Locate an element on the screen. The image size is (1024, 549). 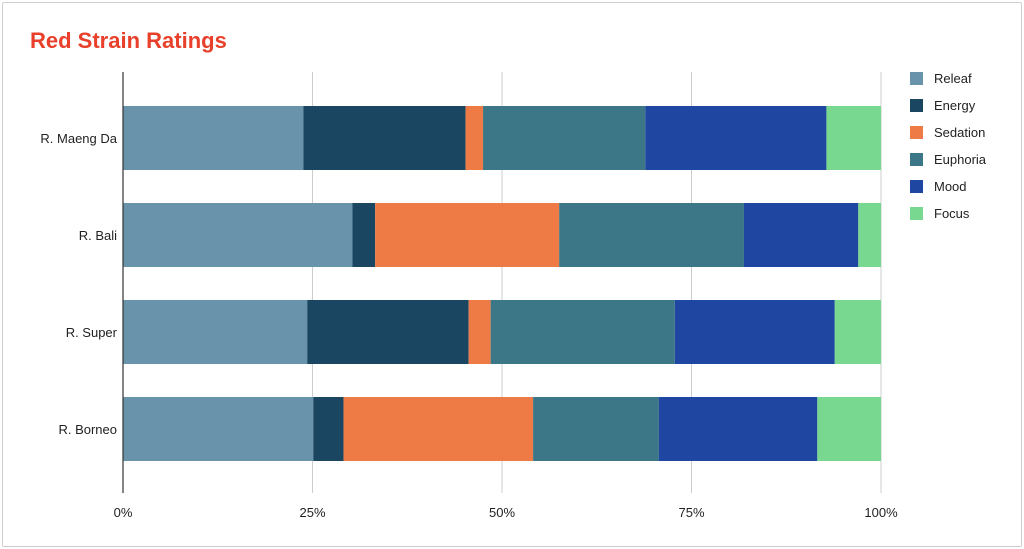
legend-label: Energy is located at coordinates (955, 105).